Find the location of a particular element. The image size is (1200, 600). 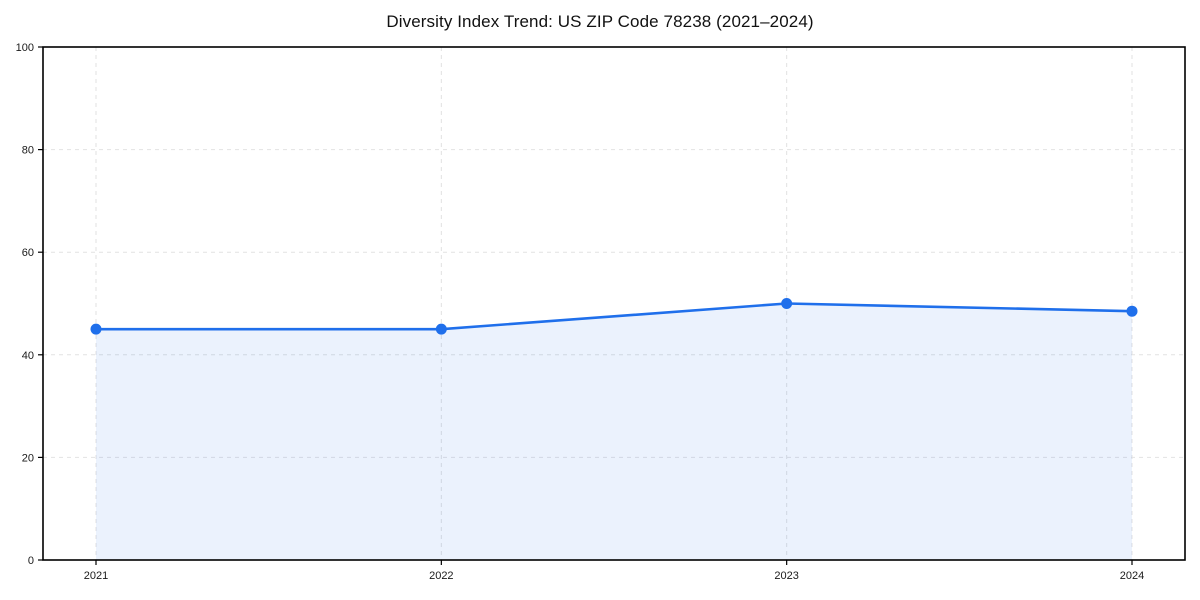

y-tick-label: 60 is located at coordinates (28, 253).